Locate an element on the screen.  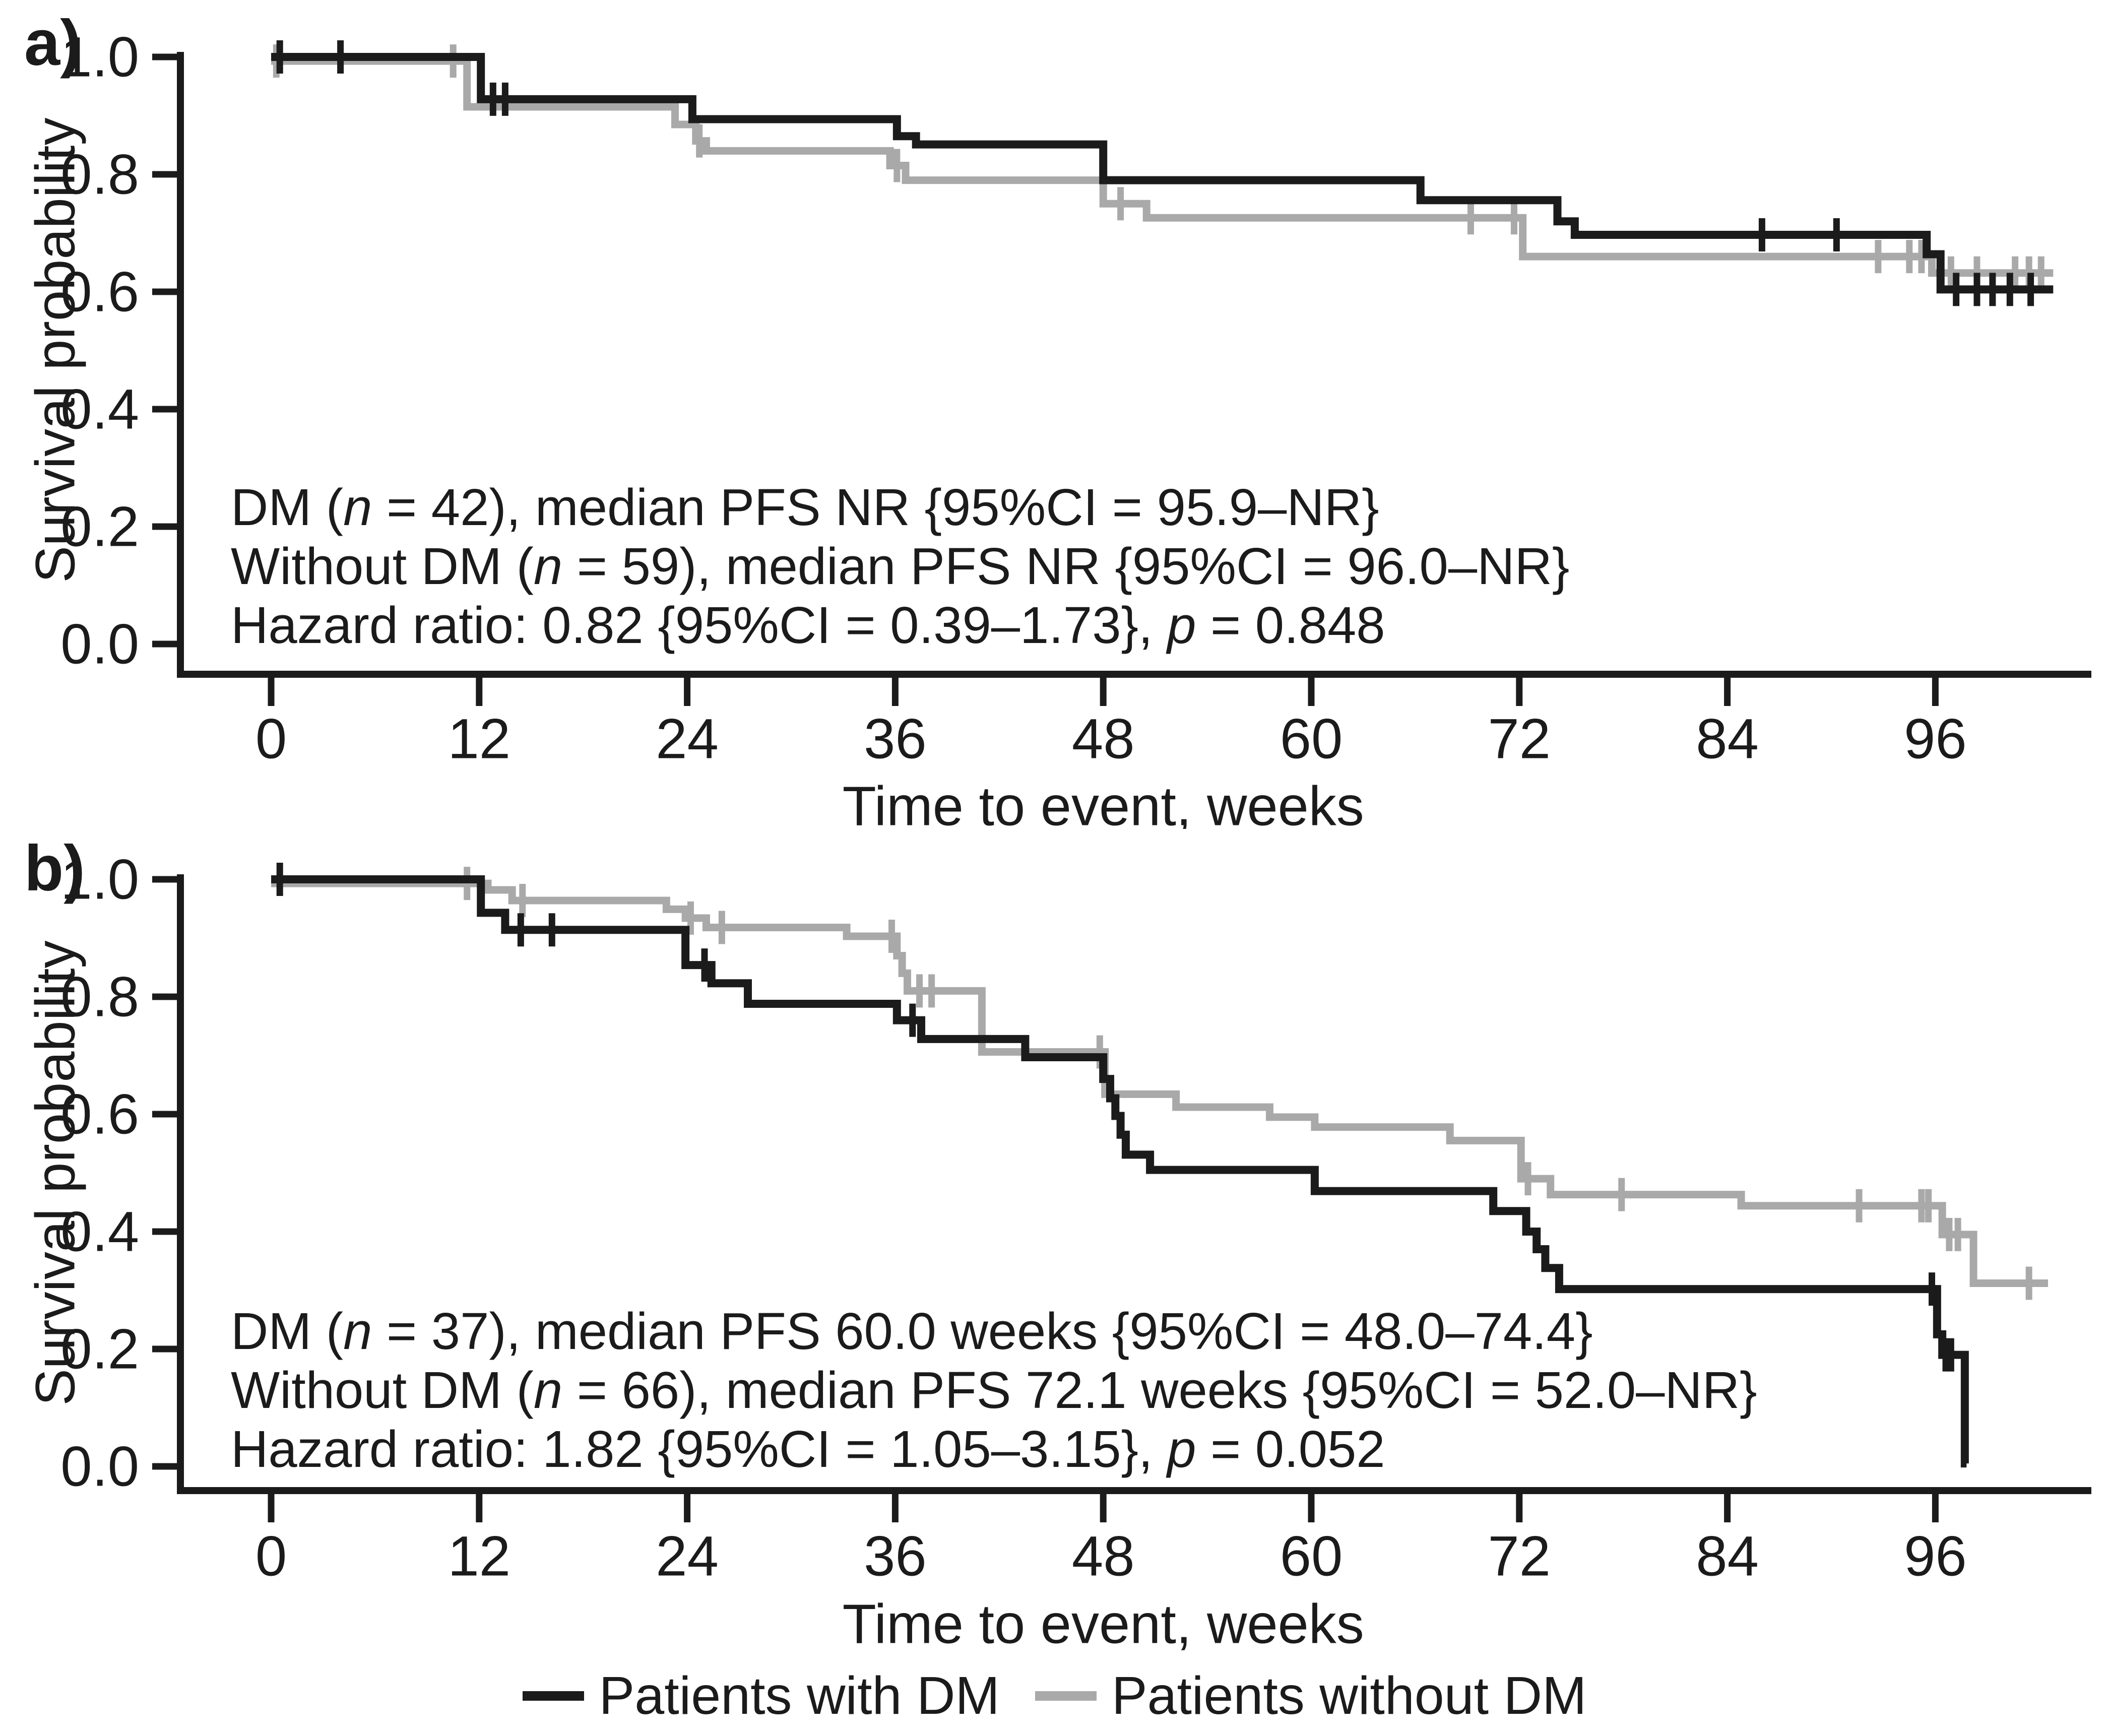
survival-curve-without-dm is located at coordinates (1162, 167).